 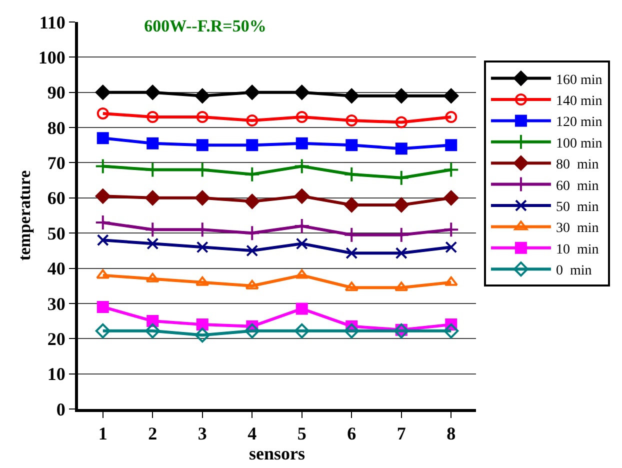 What do you see at coordinates (56, 304) in the screenshot?
I see `y-tick-label: 30` at bounding box center [56, 304].